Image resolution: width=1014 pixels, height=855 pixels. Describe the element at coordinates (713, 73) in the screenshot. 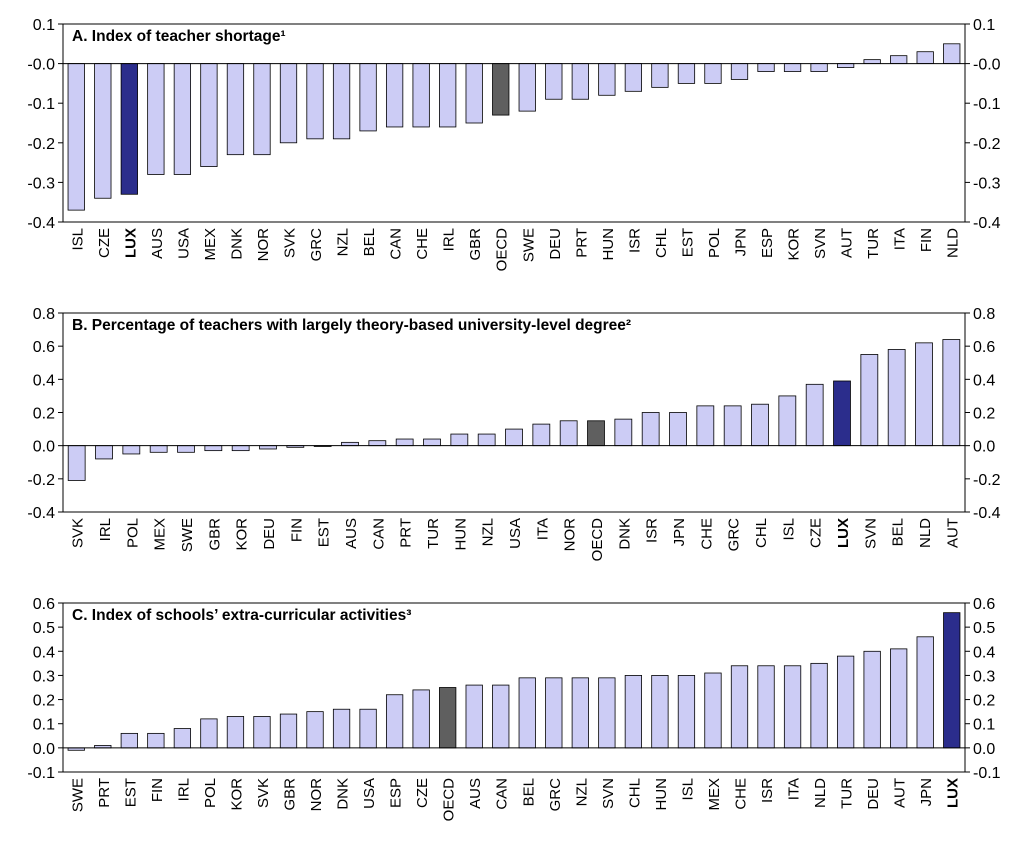

I see `bar-pol` at that location.